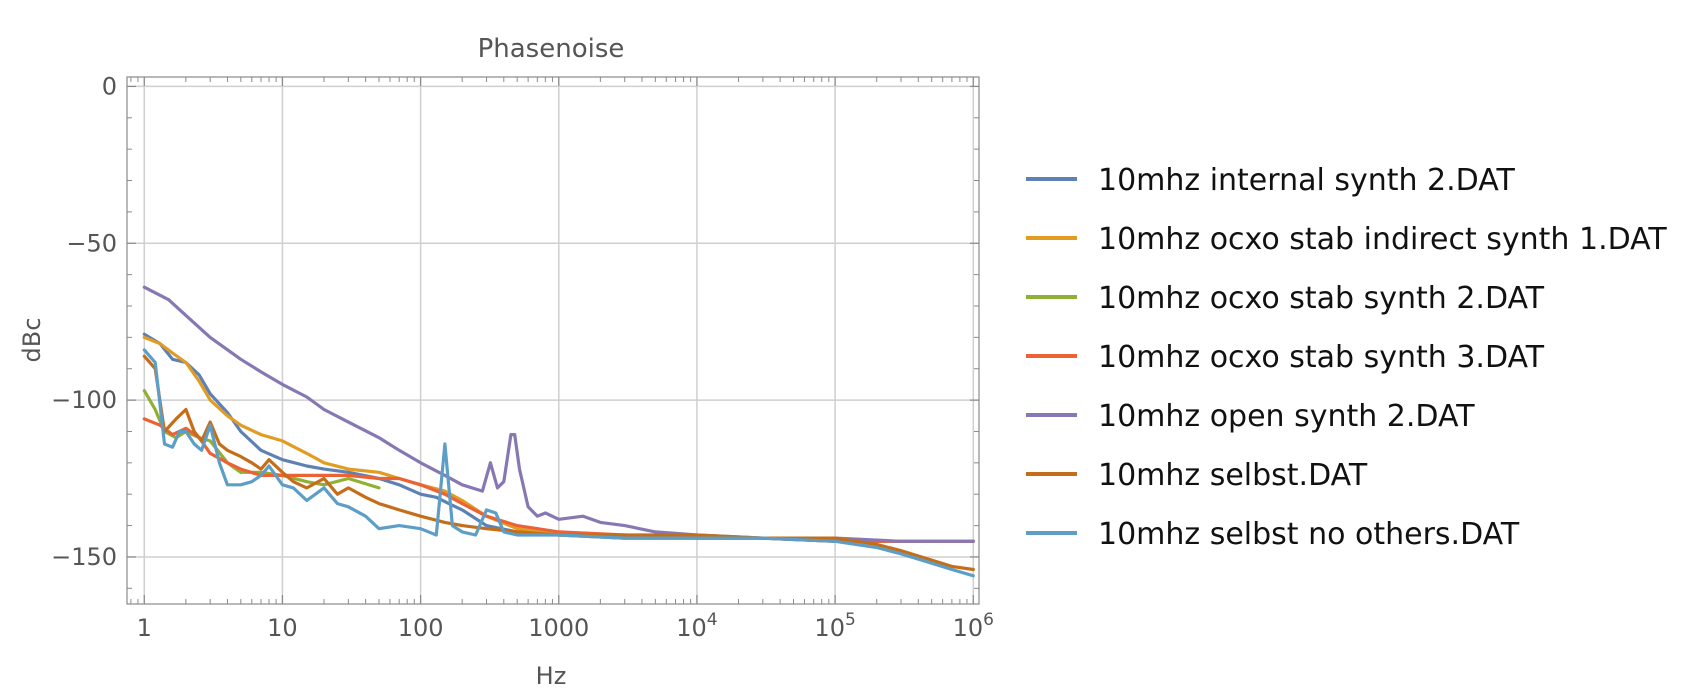 This screenshot has height=695, width=1689. I want to click on y-tick-label: 0, so click(109, 86).